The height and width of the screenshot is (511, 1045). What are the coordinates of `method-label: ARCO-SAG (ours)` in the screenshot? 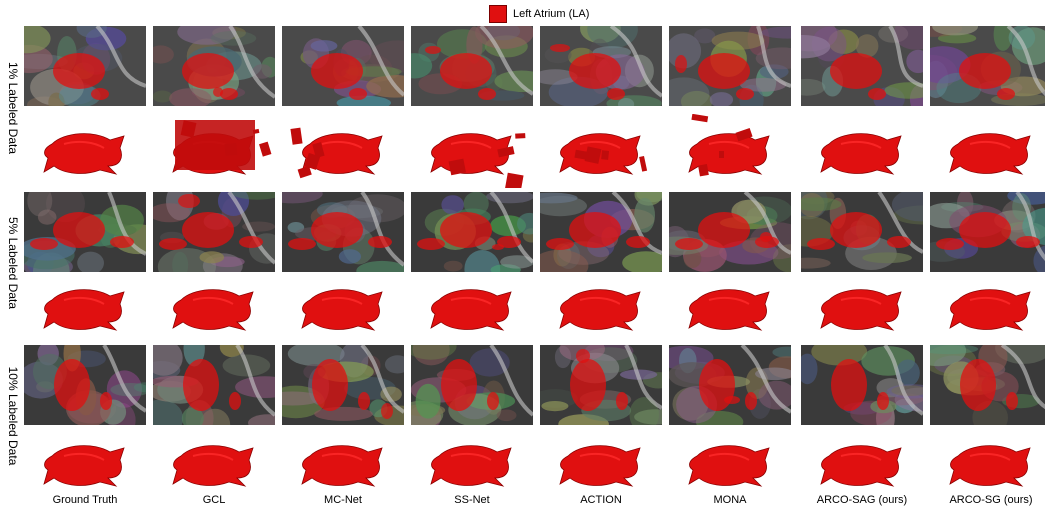 It's located at (862, 500).